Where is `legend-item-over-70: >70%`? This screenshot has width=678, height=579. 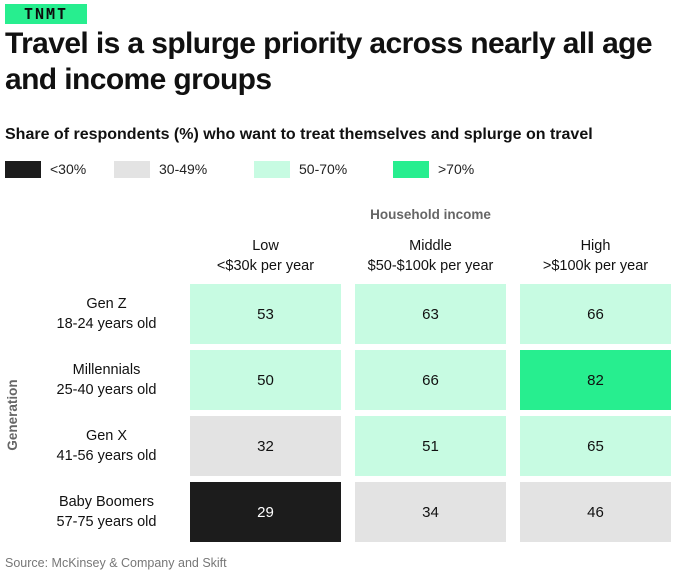 legend-item-over-70: >70% is located at coordinates (433, 169).